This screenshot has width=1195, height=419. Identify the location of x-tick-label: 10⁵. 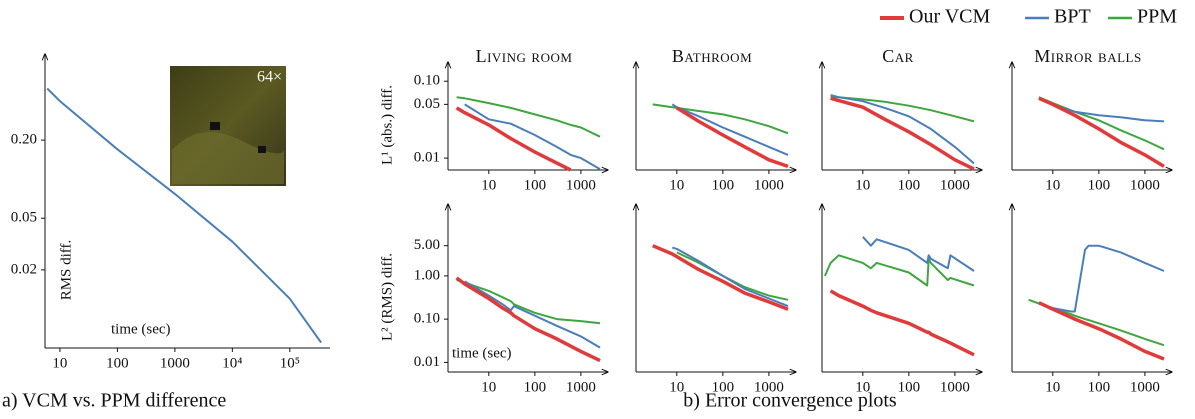
(290, 363).